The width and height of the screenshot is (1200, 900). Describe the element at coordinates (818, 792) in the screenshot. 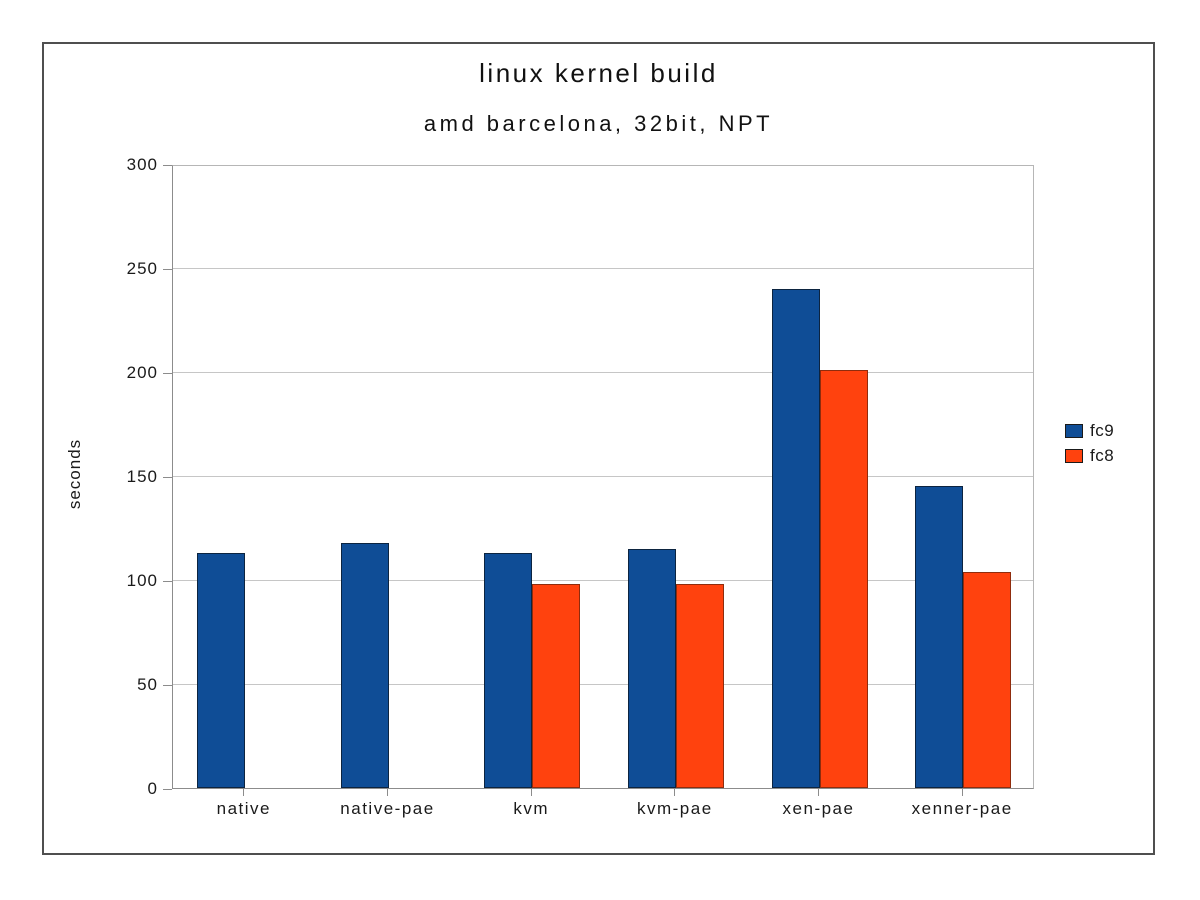

I see `x-tick-mark-xen-pae` at that location.